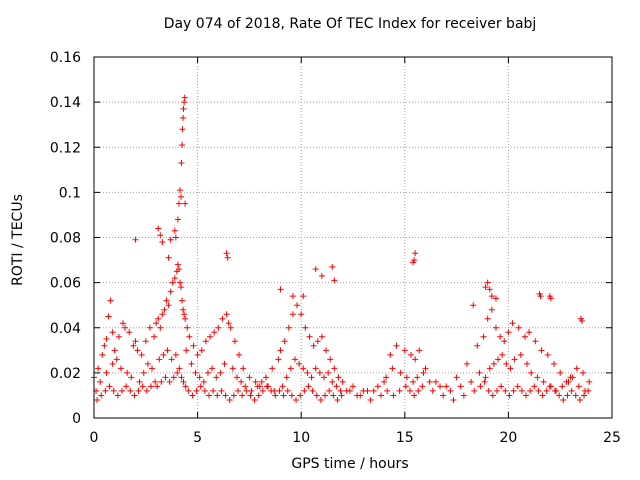 The height and width of the screenshot is (480, 640). Describe the element at coordinates (65, 58) in the screenshot. I see `y-tick-label: 0.16` at that location.